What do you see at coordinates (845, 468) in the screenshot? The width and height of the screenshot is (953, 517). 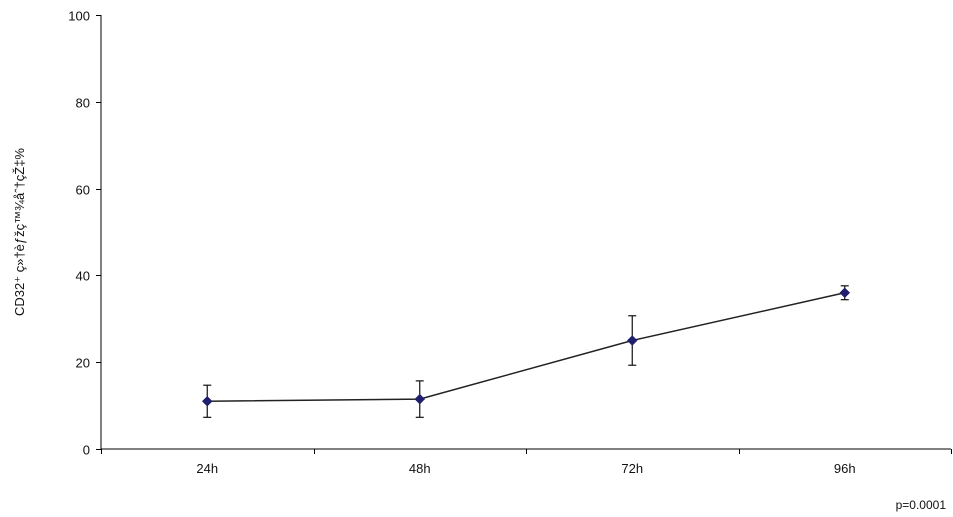 I see `x-tick-label: 96h` at bounding box center [845, 468].